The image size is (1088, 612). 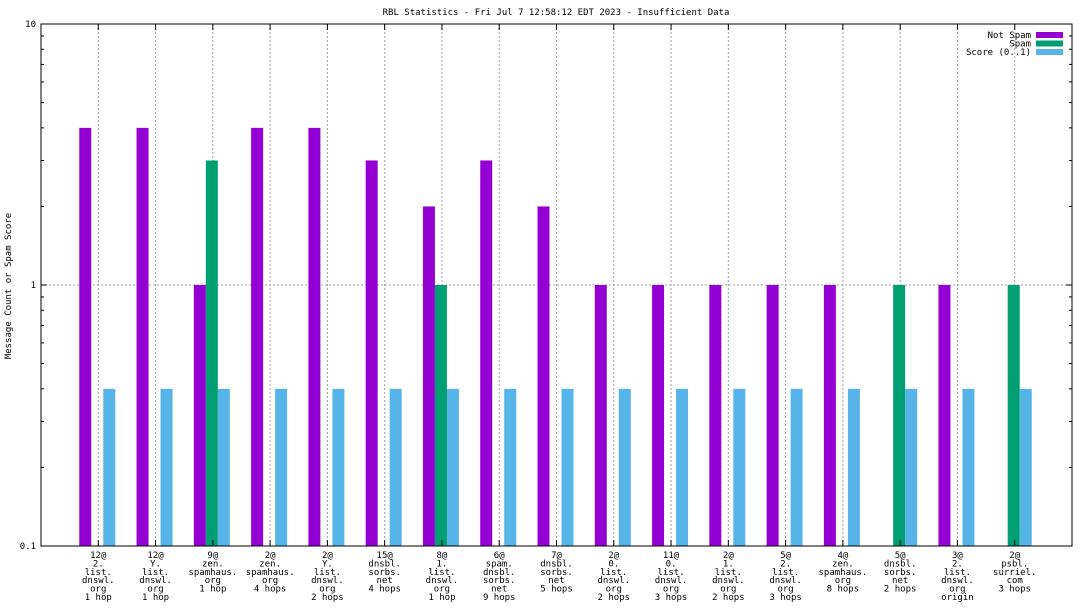 What do you see at coordinates (270, 573) in the screenshot?
I see `x-tick-label: 2@ zen. spamhaus. org 4 hops` at bounding box center [270, 573].